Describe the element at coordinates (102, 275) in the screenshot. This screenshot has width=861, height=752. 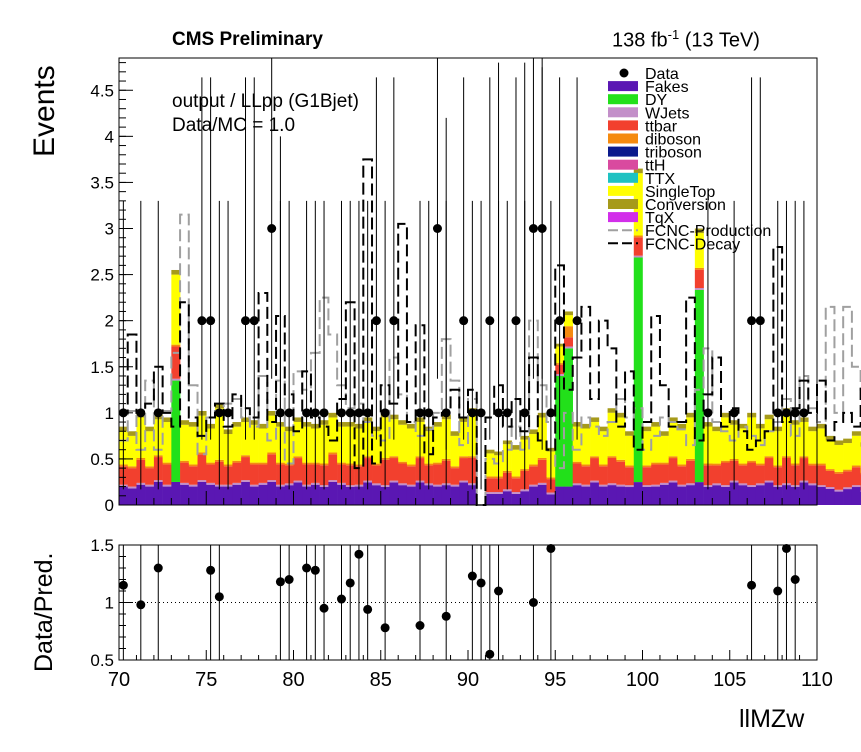
I see `y-tick-label: 2.5` at that location.